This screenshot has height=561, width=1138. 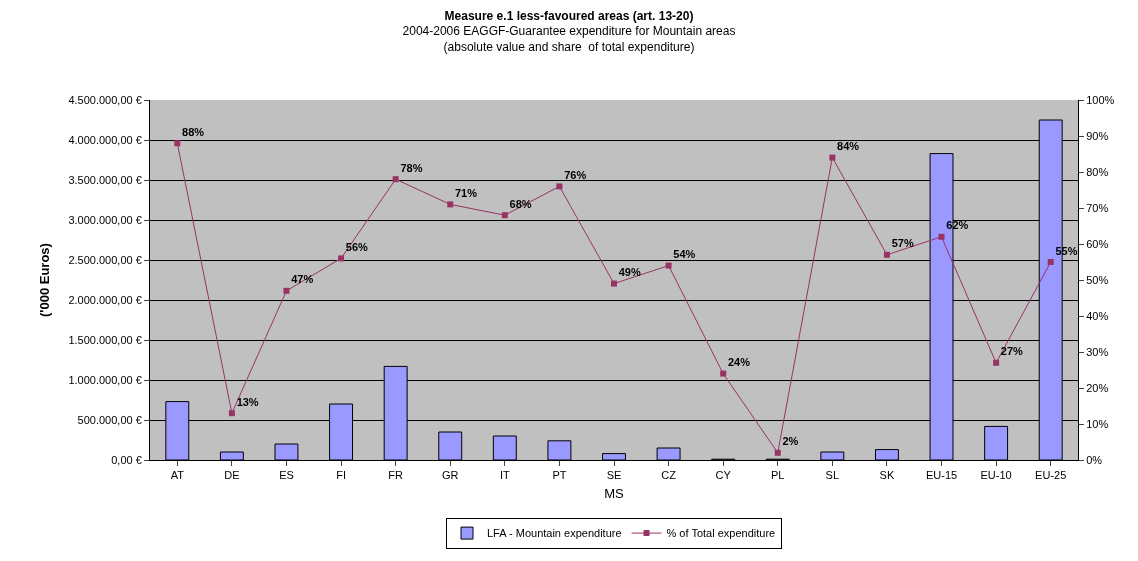 I want to click on data-label: 24%, so click(x=739, y=362).